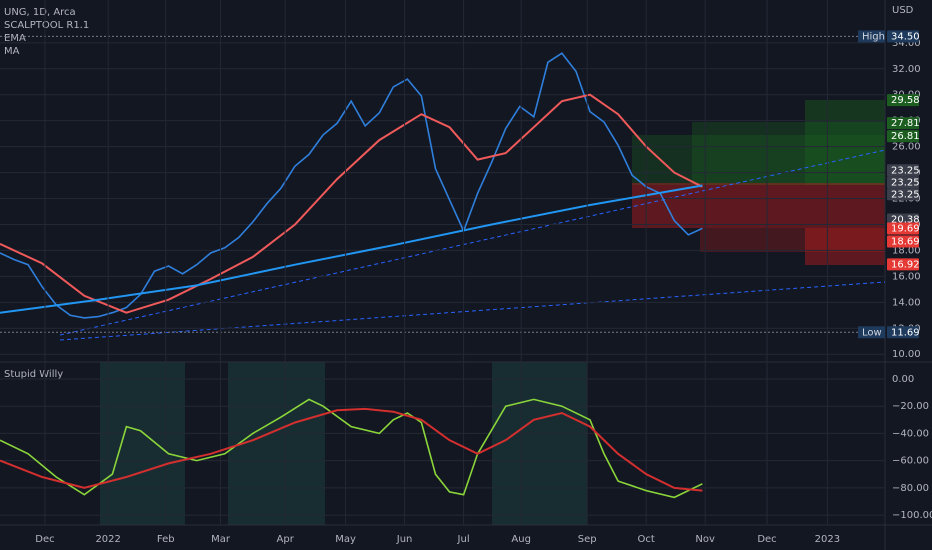 This screenshot has width=932, height=550. I want to click on y-tick-label: −80.00, so click(910, 488).